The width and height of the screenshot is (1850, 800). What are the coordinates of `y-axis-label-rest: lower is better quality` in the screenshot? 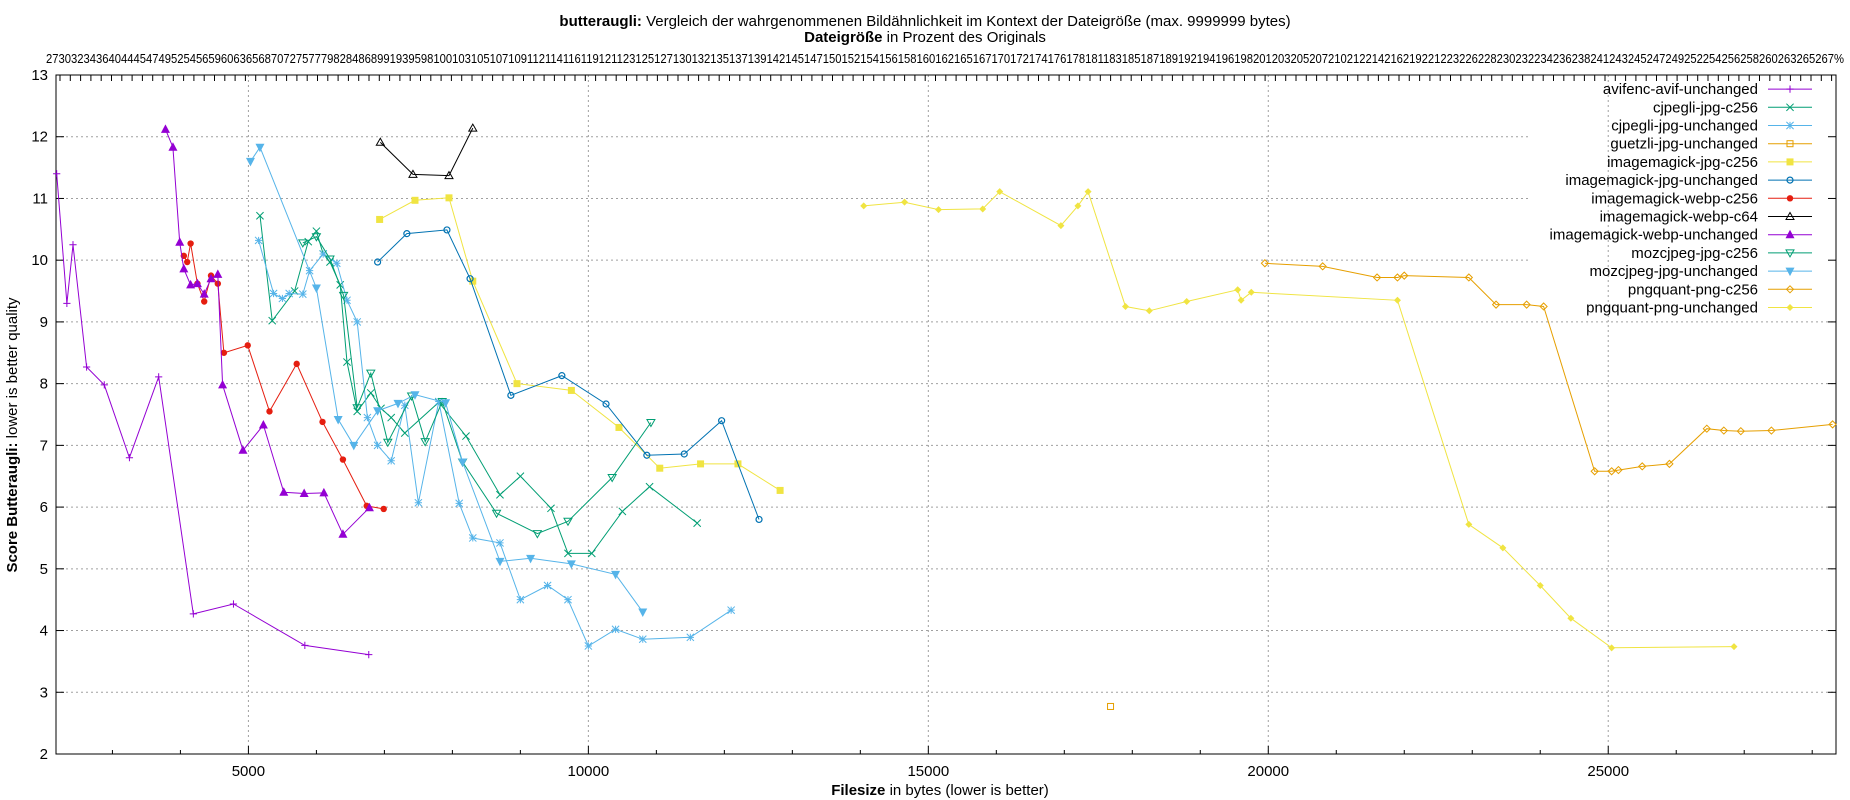 It's located at (12, 370).